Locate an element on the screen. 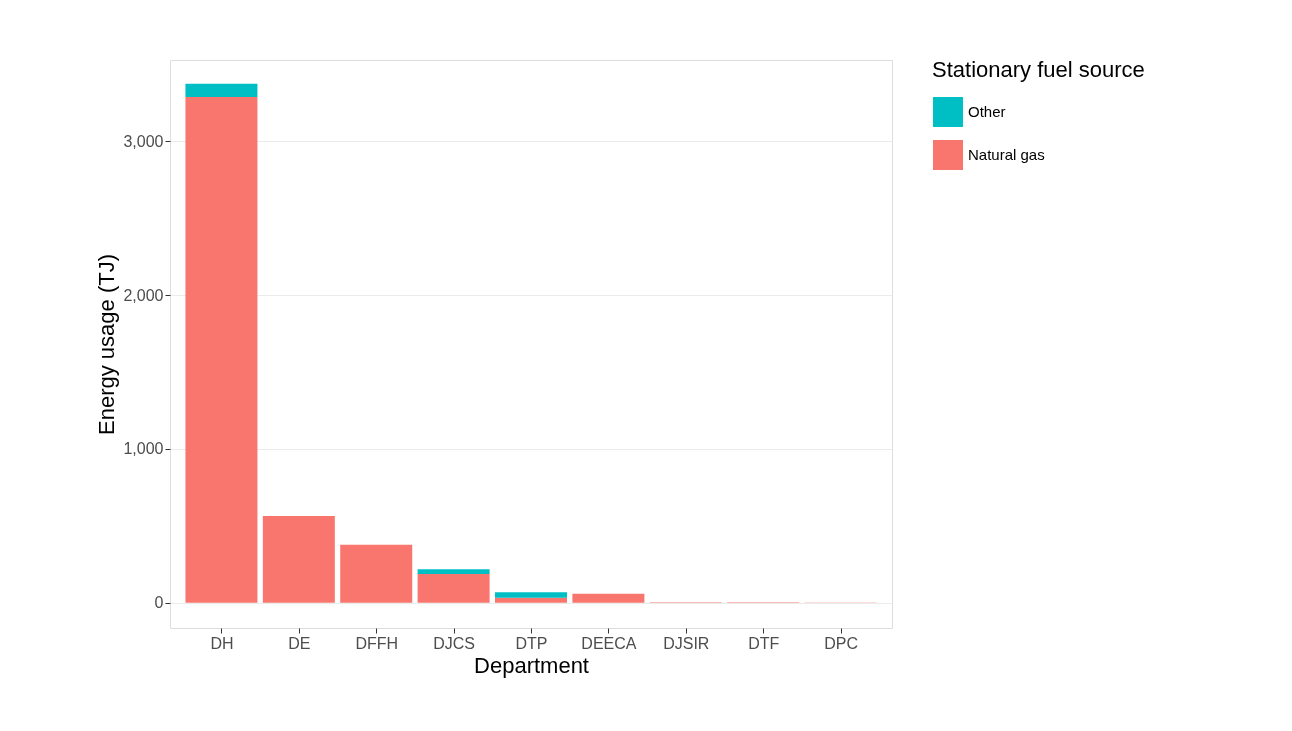 The width and height of the screenshot is (1292, 731). y-tick-label: 0 is located at coordinates (159, 603).